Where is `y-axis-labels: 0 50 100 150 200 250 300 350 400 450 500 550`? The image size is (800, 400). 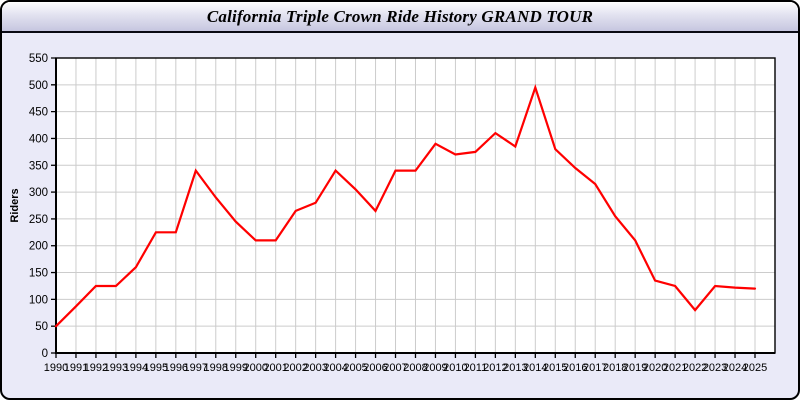
y-axis-labels: 0 50 100 150 200 250 300 350 400 450 500 550 is located at coordinates (38, 206).